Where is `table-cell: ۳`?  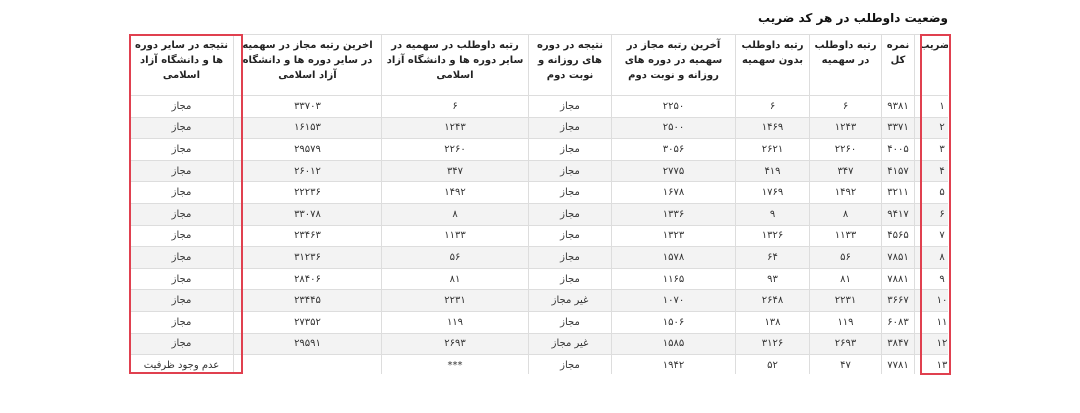
table-cell: ۳ is located at coordinates (931, 149).